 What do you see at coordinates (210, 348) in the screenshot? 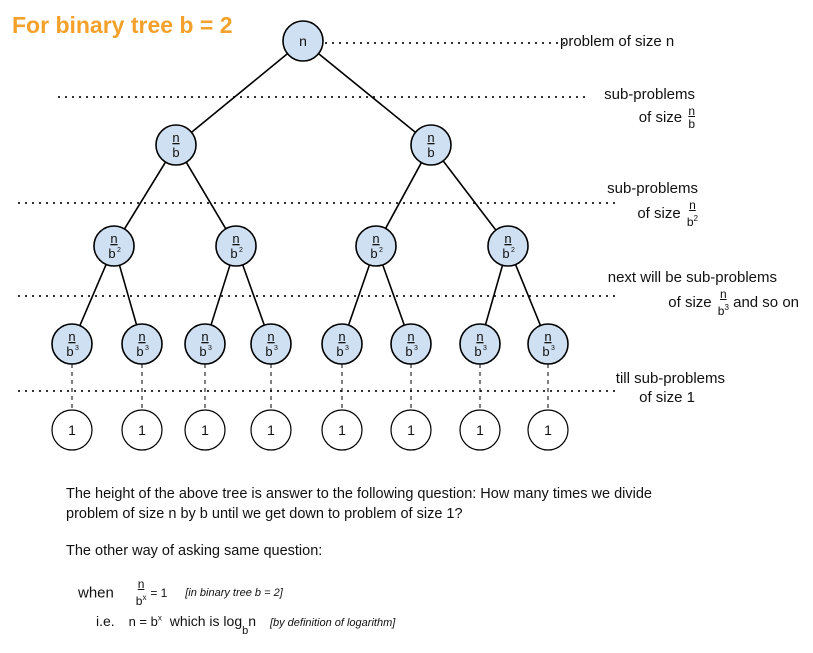
I see `level-3-node-2-exp: 3` at bounding box center [210, 348].